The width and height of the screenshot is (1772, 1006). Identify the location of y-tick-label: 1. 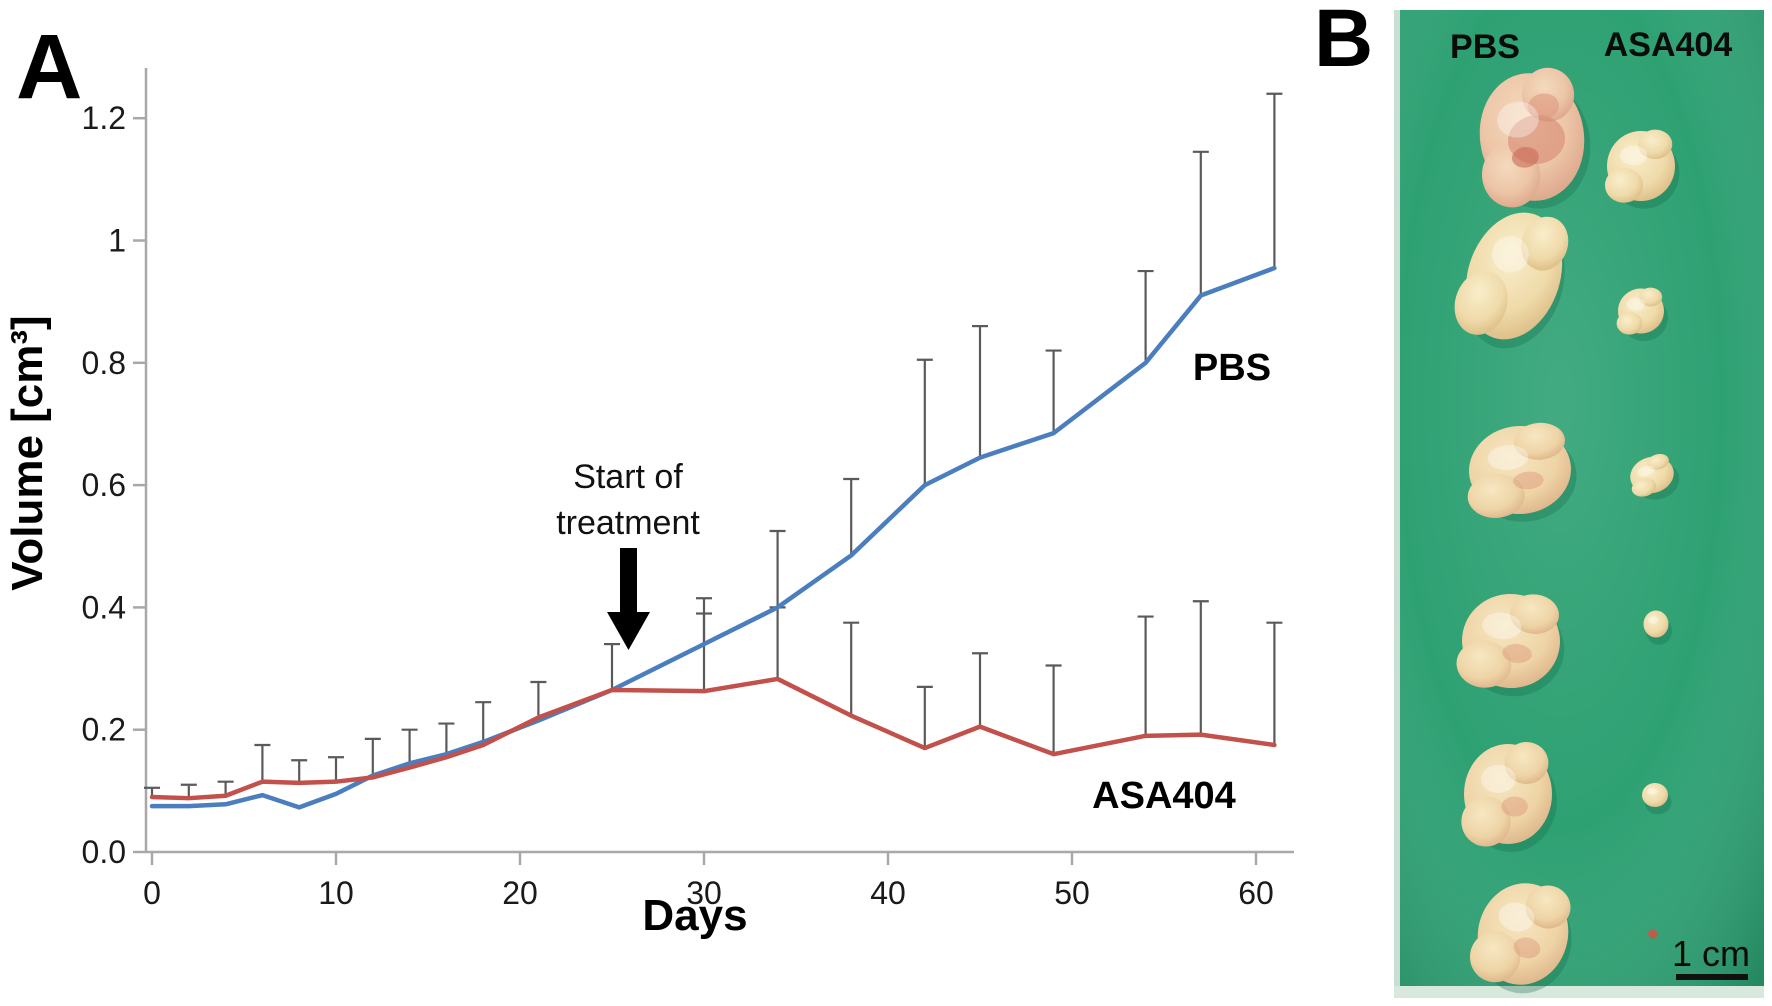
(117, 241).